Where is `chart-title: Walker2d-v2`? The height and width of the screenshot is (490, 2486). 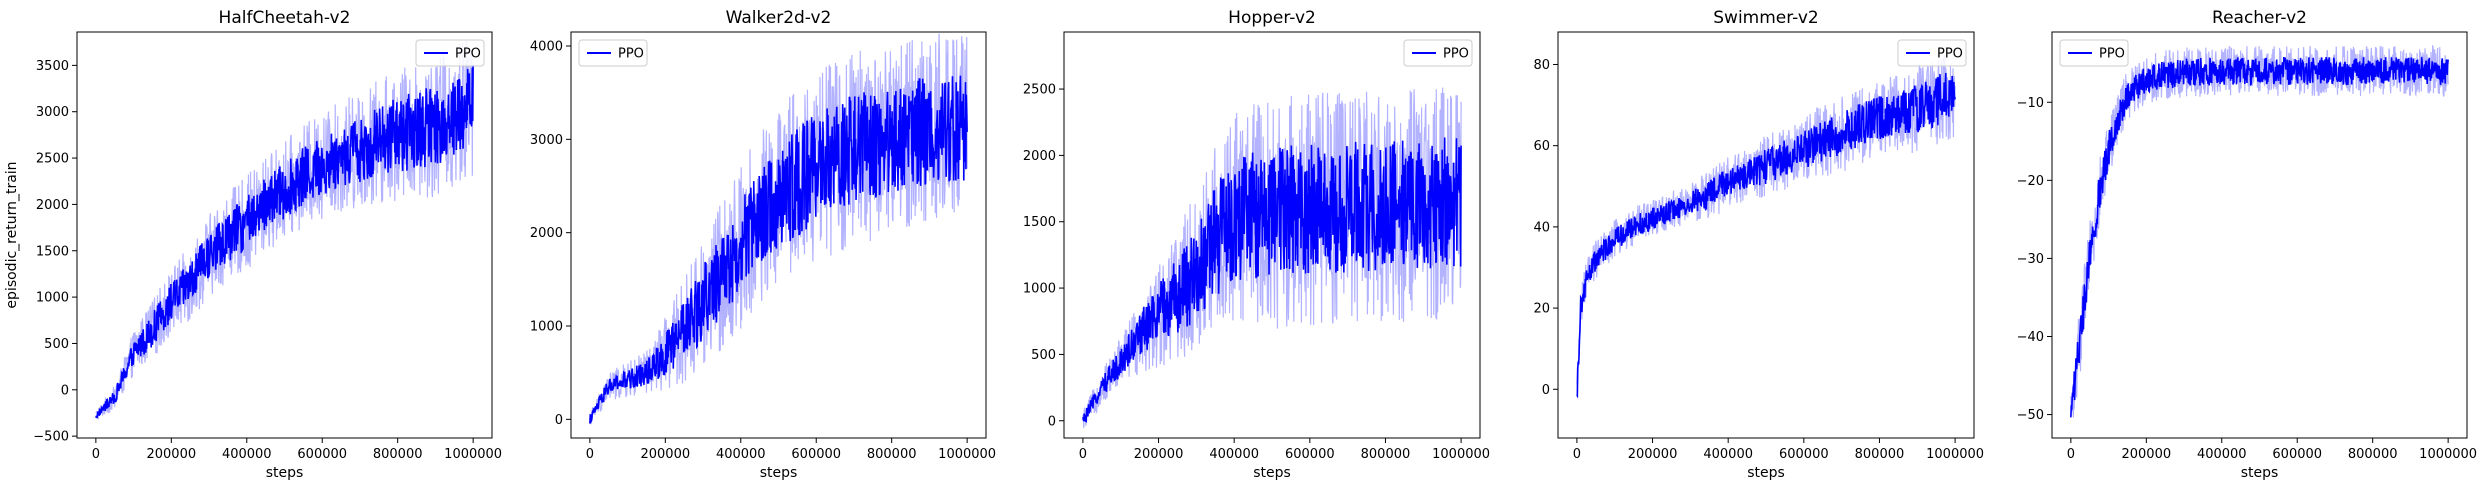
chart-title: Walker2d-v2 is located at coordinates (779, 18).